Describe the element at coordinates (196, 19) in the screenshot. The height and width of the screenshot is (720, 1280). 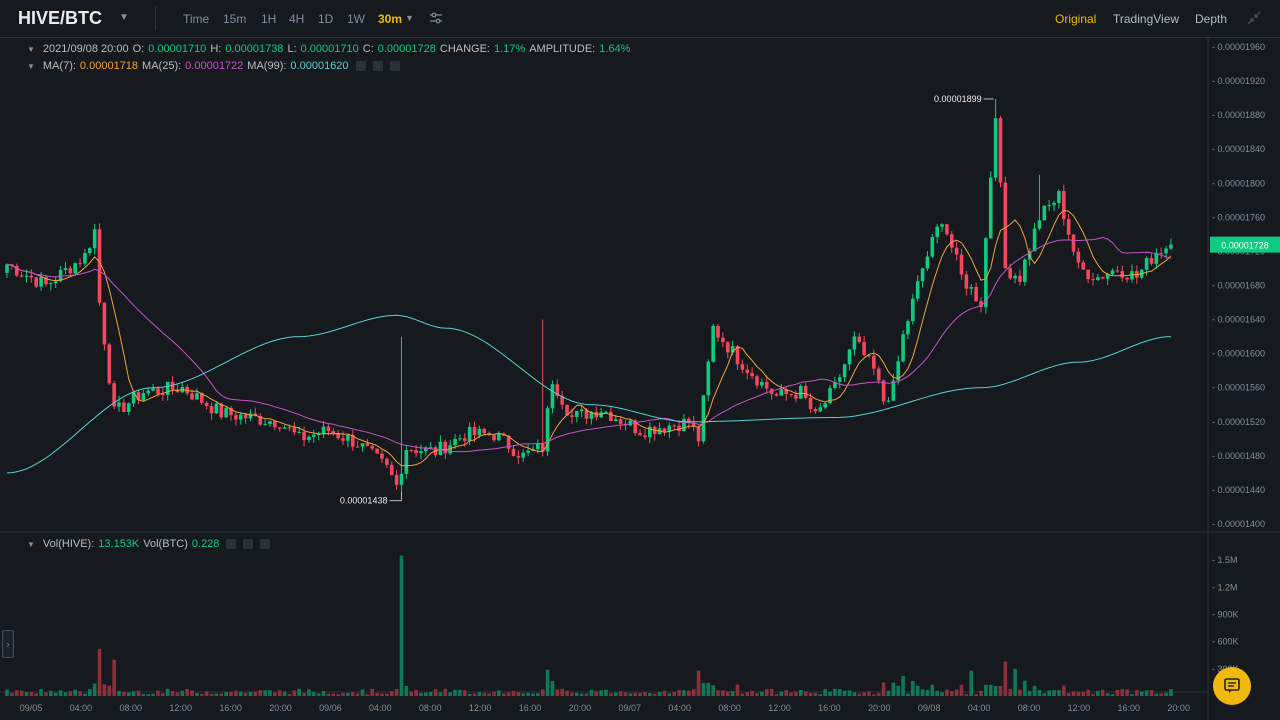
I see `interval-time: Time` at that location.